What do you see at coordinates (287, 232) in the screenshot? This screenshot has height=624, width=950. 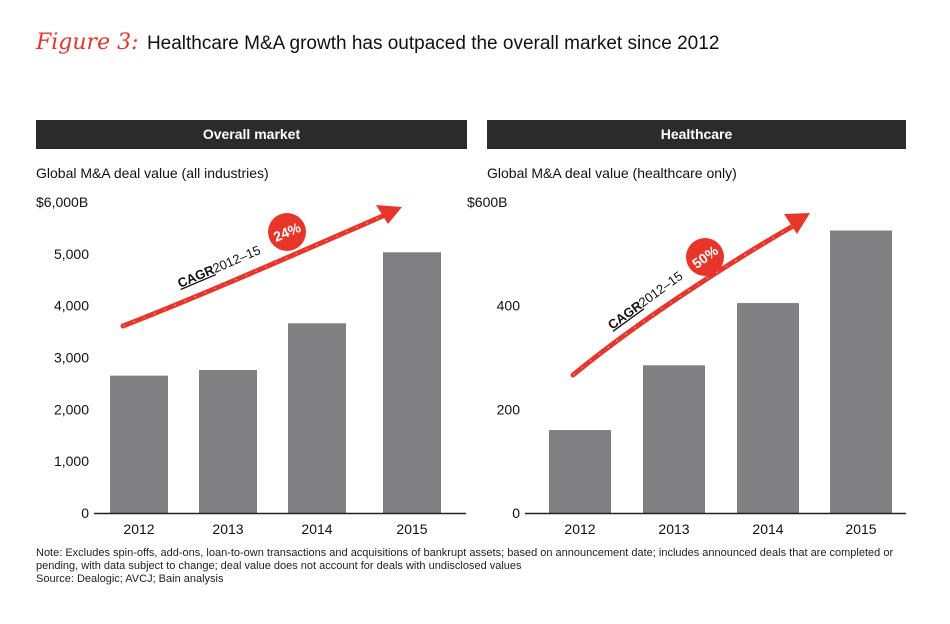 I see `cagr-badge-overall` at bounding box center [287, 232].